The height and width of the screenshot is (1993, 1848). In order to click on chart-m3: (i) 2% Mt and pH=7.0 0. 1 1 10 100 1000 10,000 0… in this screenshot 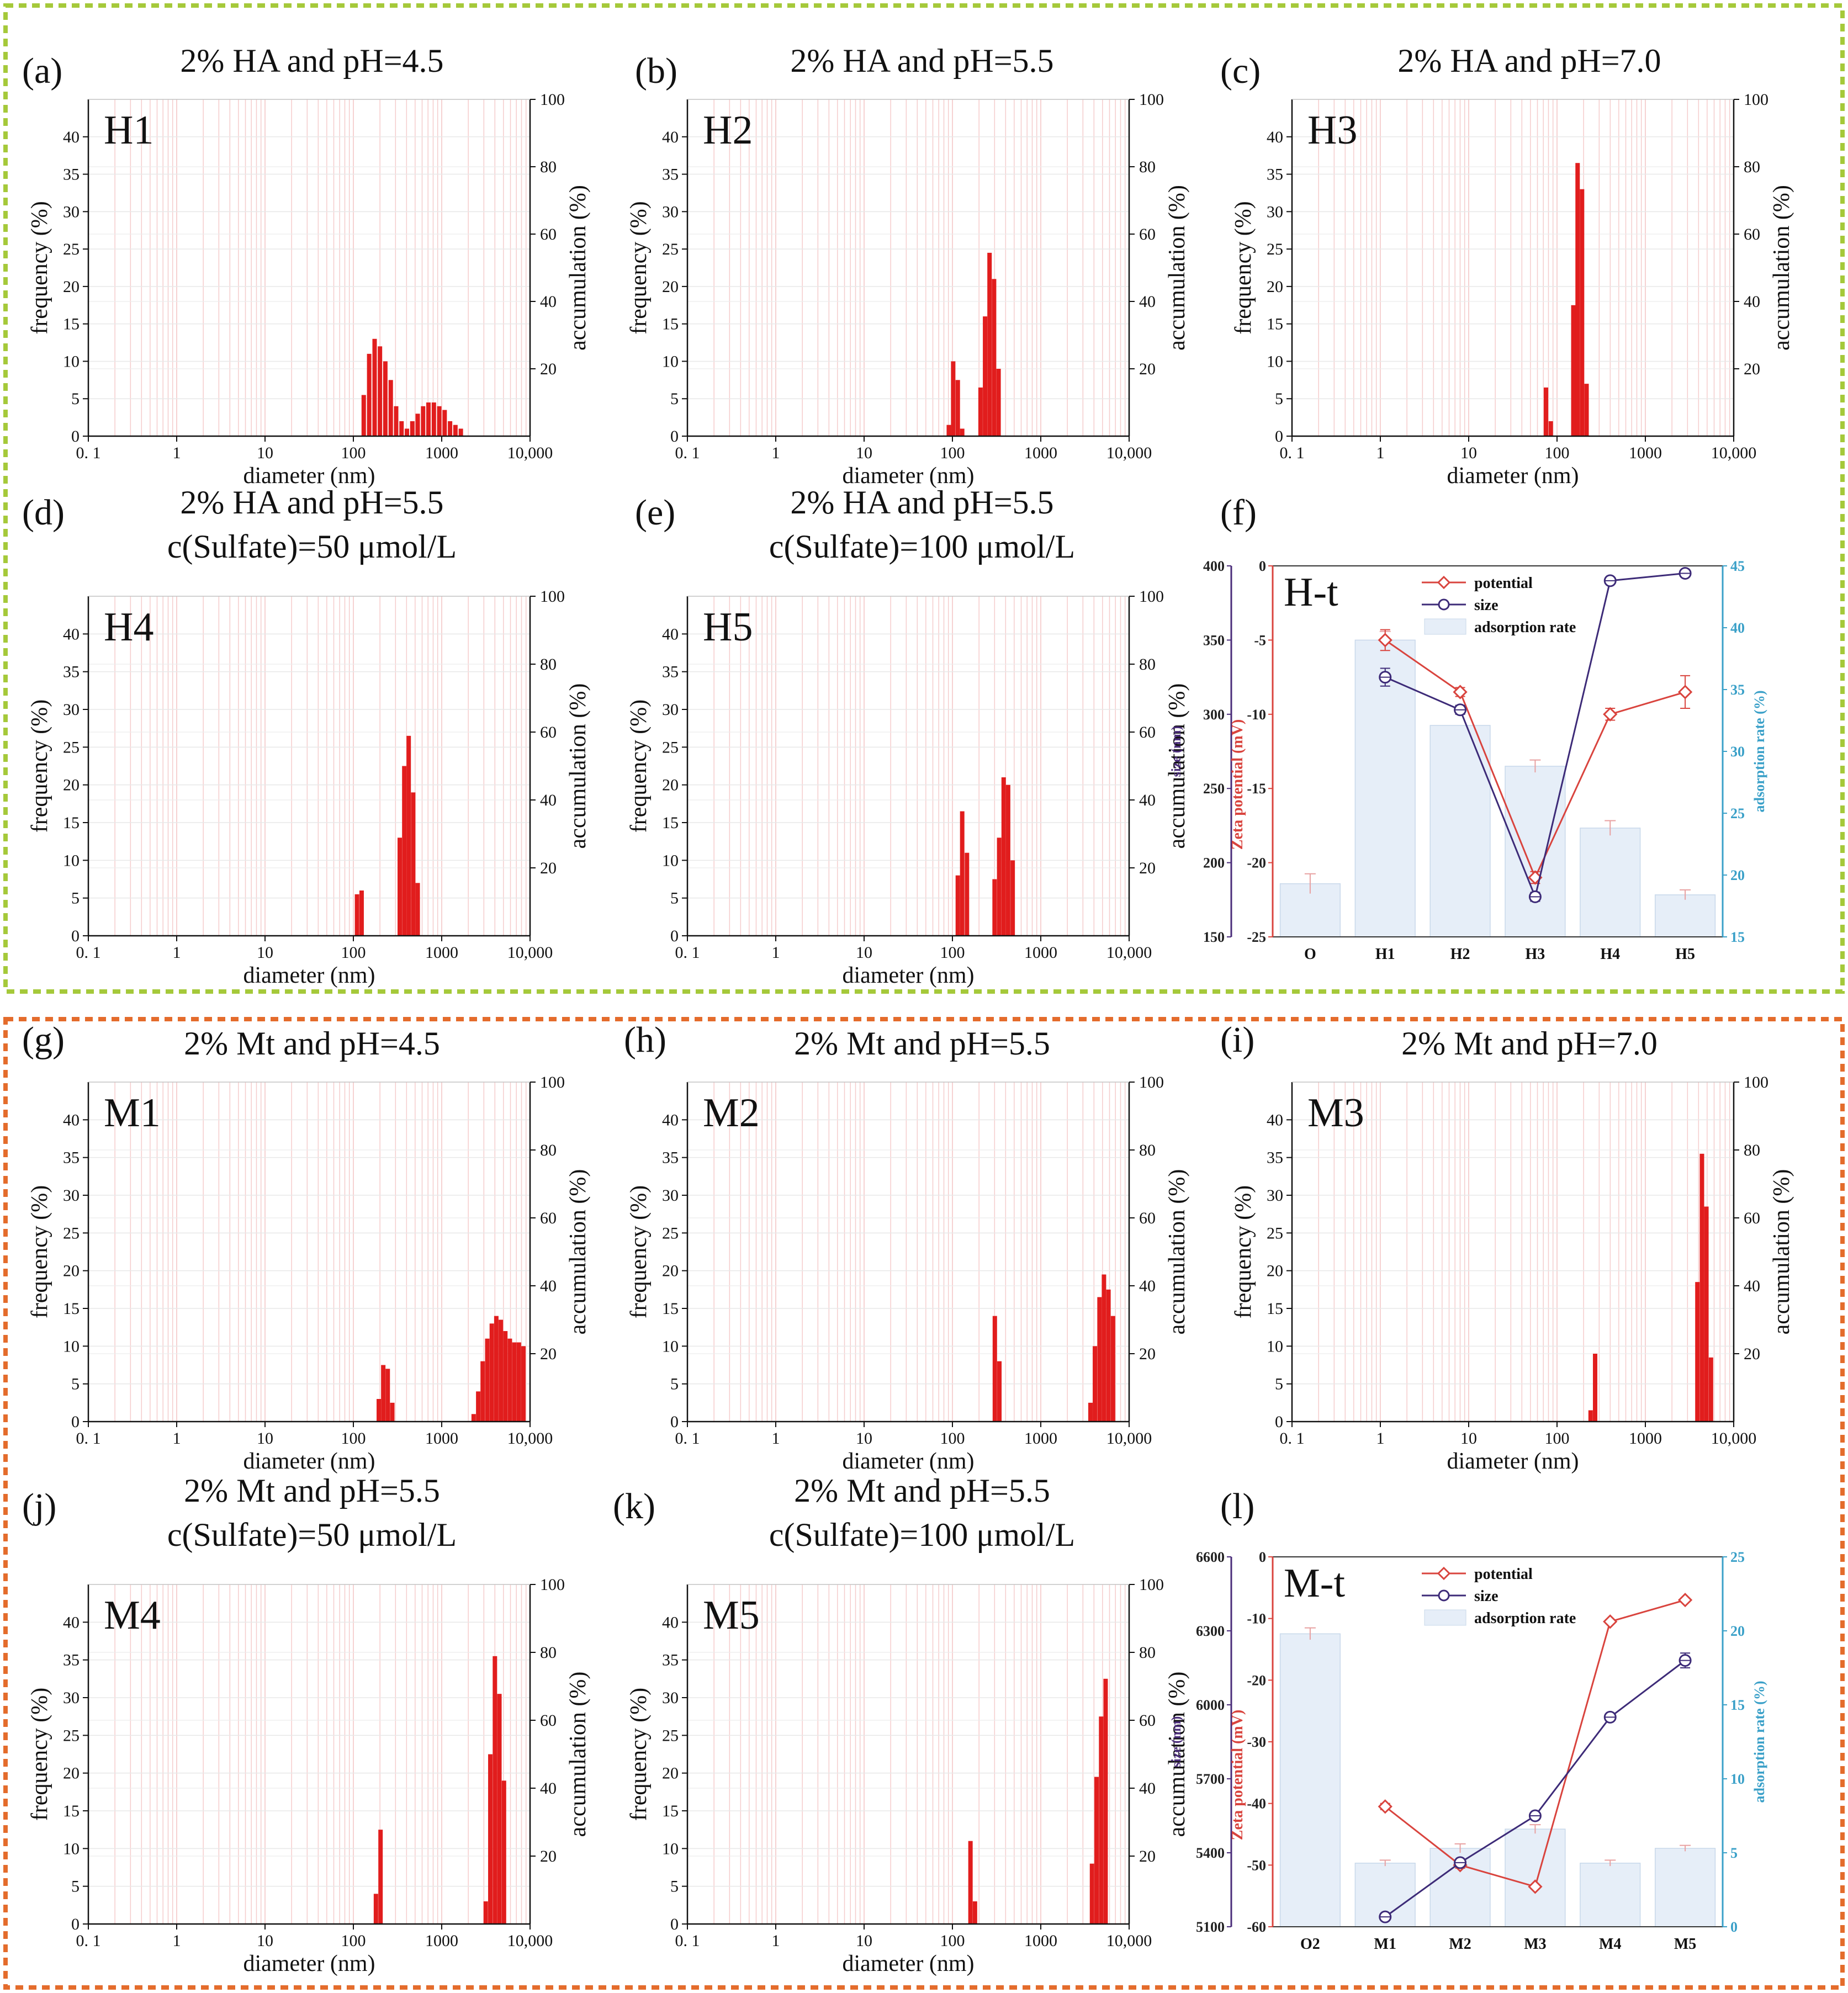, I will do `click(1507, 1247)`.